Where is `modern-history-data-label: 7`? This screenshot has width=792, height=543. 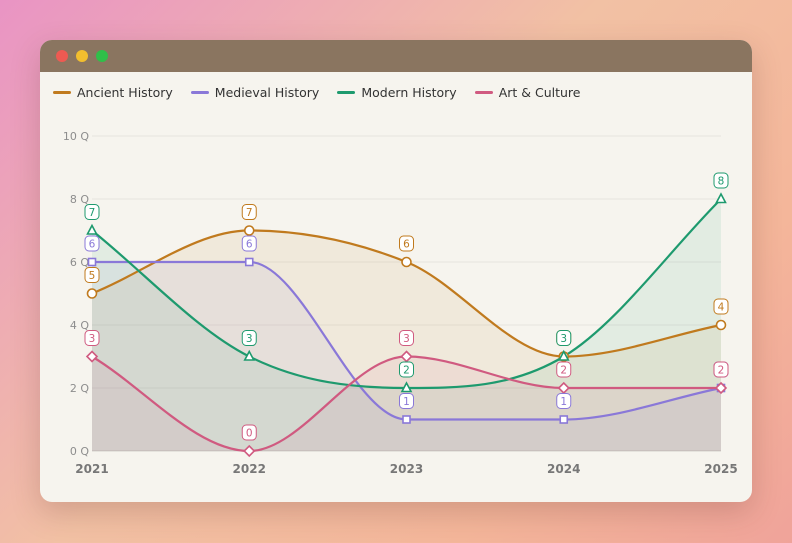
modern-history-data-label: 7 is located at coordinates (92, 212).